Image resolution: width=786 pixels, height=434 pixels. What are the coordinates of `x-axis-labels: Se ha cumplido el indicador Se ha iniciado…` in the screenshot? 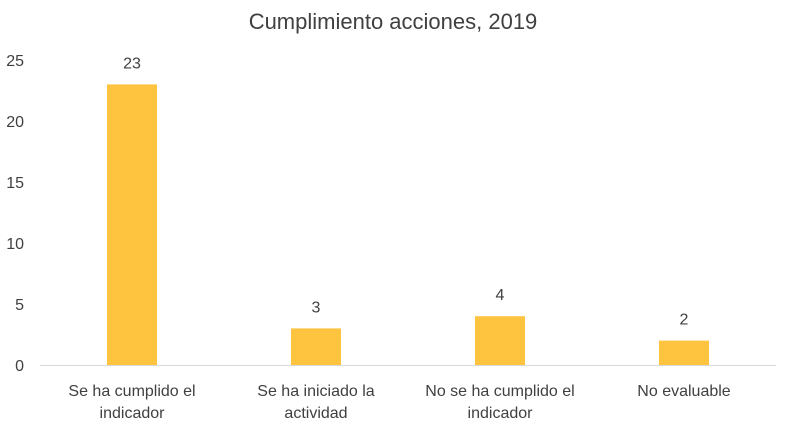 It's located at (399, 402).